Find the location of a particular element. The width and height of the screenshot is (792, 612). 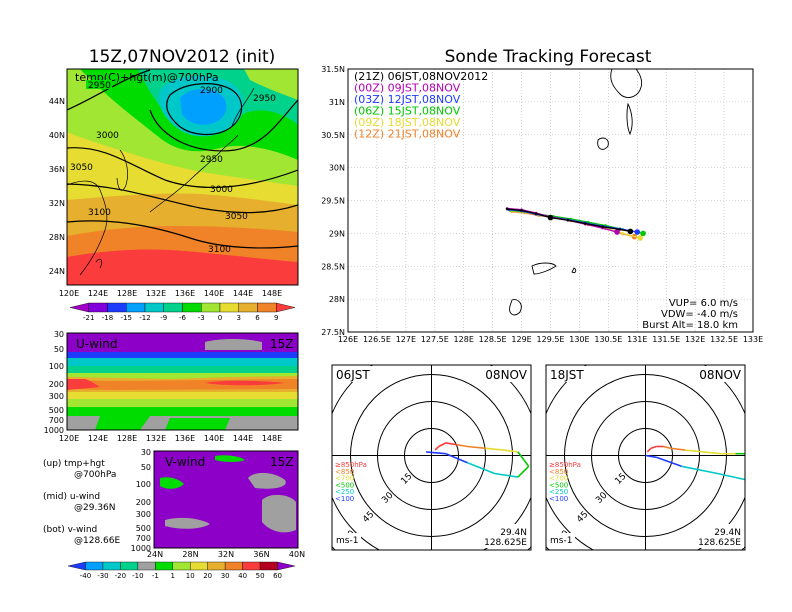

coast-china is located at coordinates (87, 228).